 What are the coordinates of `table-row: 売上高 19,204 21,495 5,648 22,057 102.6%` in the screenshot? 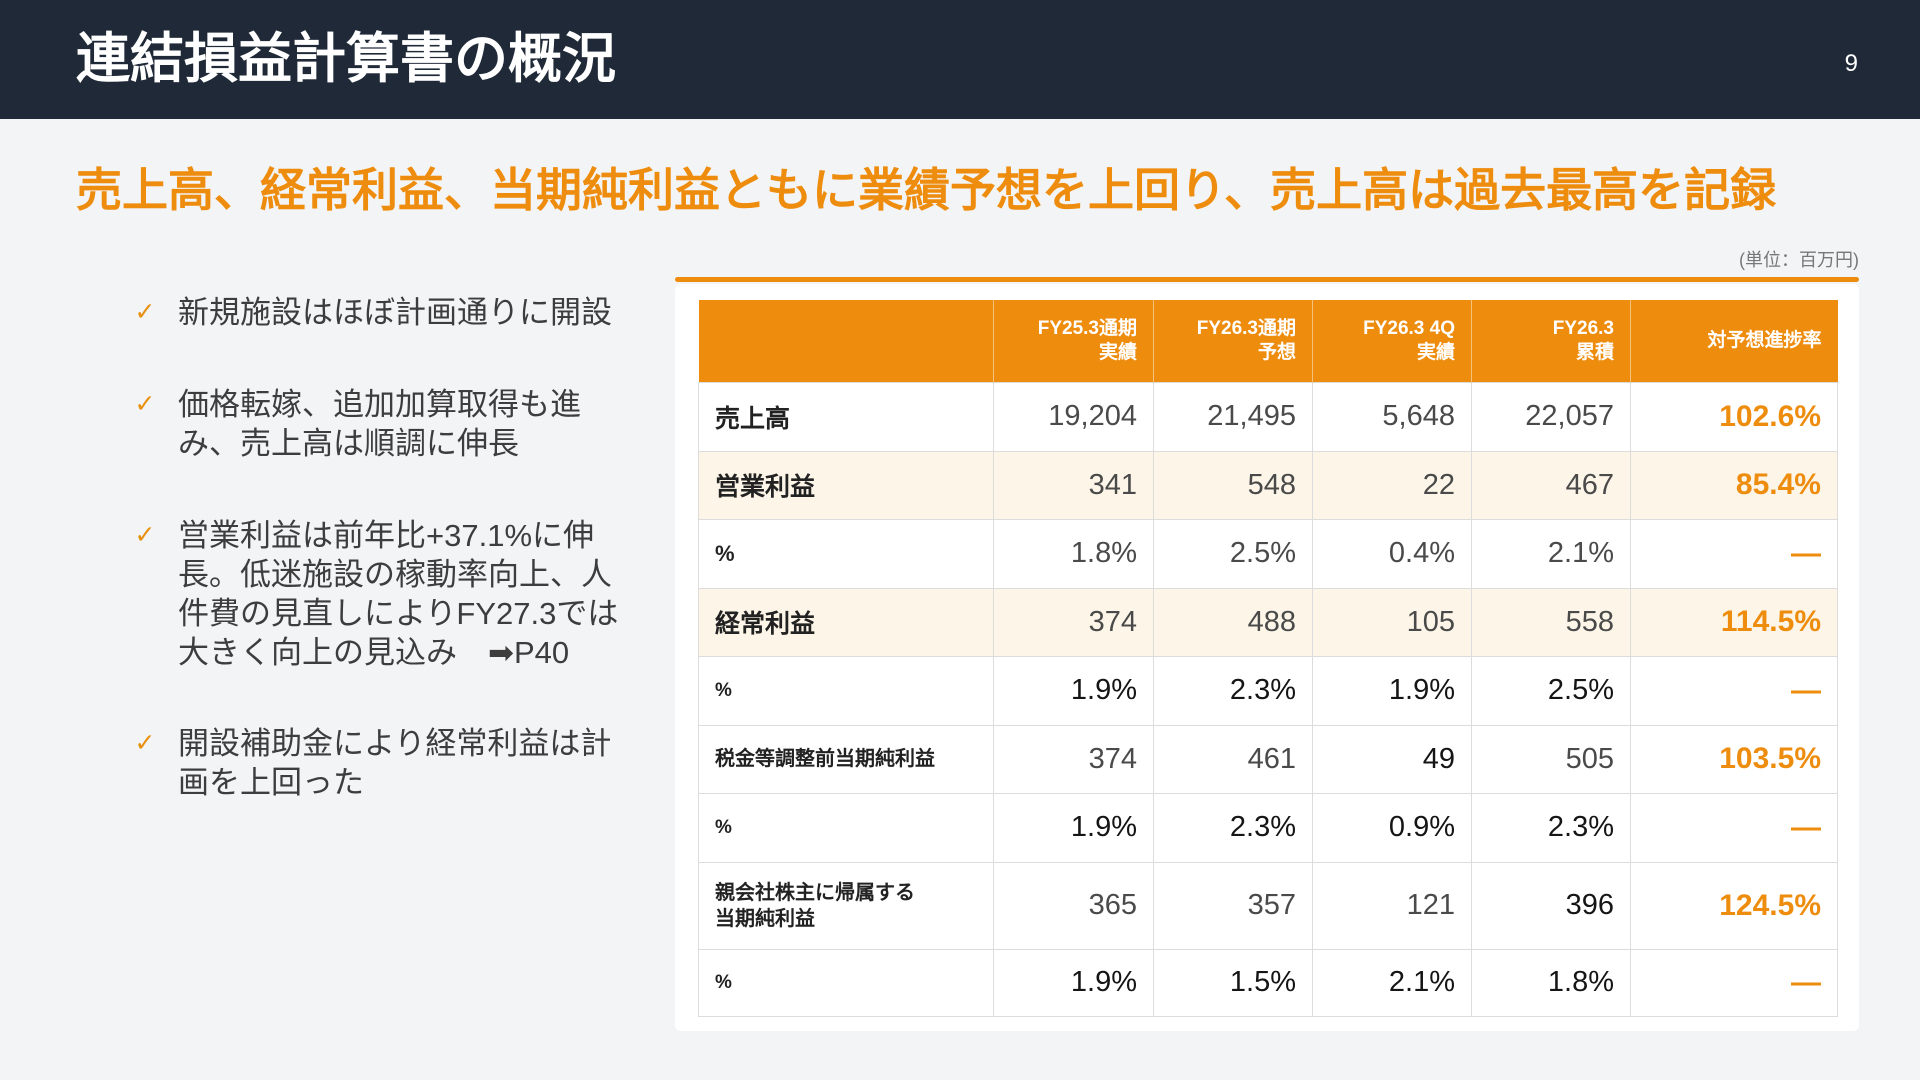 It's located at (1268, 416).